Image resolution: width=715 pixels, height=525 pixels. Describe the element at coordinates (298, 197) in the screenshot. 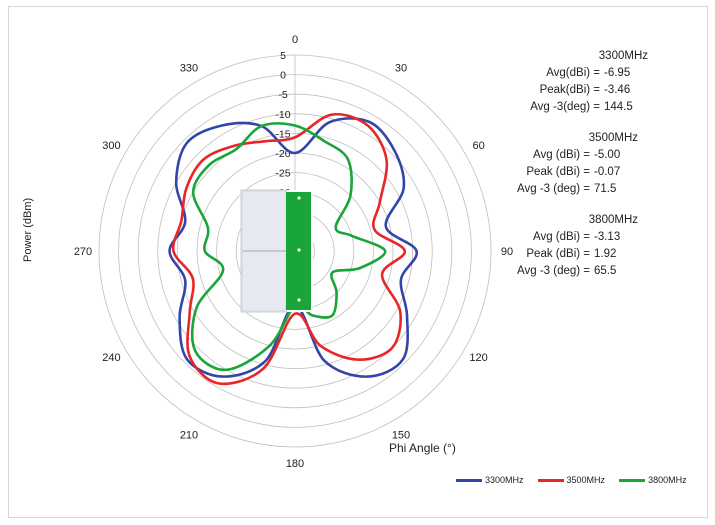

I see `pcb-hole-top` at that location.